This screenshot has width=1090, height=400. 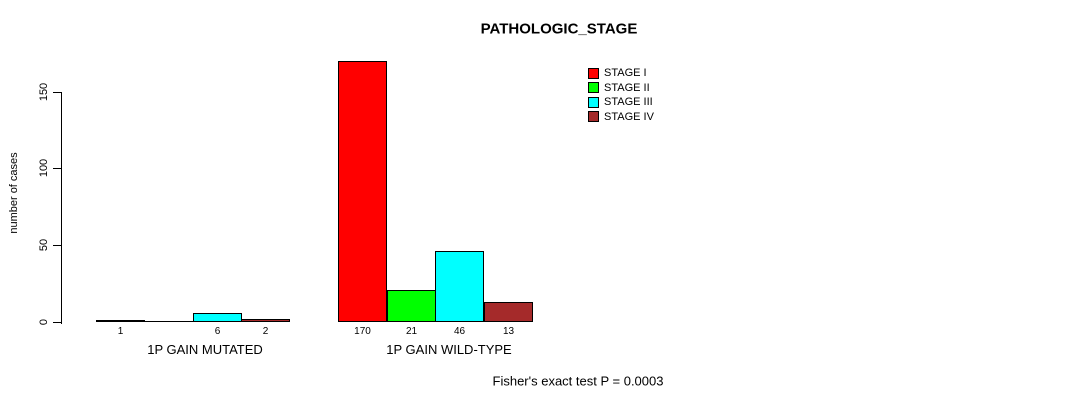 I want to click on legend-item-stage-iv: STAGE IV, so click(x=653, y=117).